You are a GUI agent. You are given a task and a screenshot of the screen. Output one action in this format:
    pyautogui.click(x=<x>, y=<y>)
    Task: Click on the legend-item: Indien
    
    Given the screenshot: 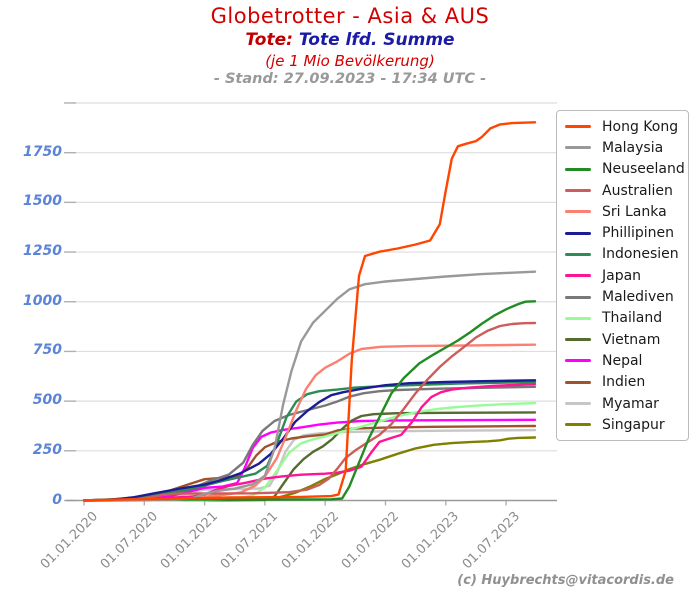 What is the action you would take?
    pyautogui.click(x=622, y=382)
    